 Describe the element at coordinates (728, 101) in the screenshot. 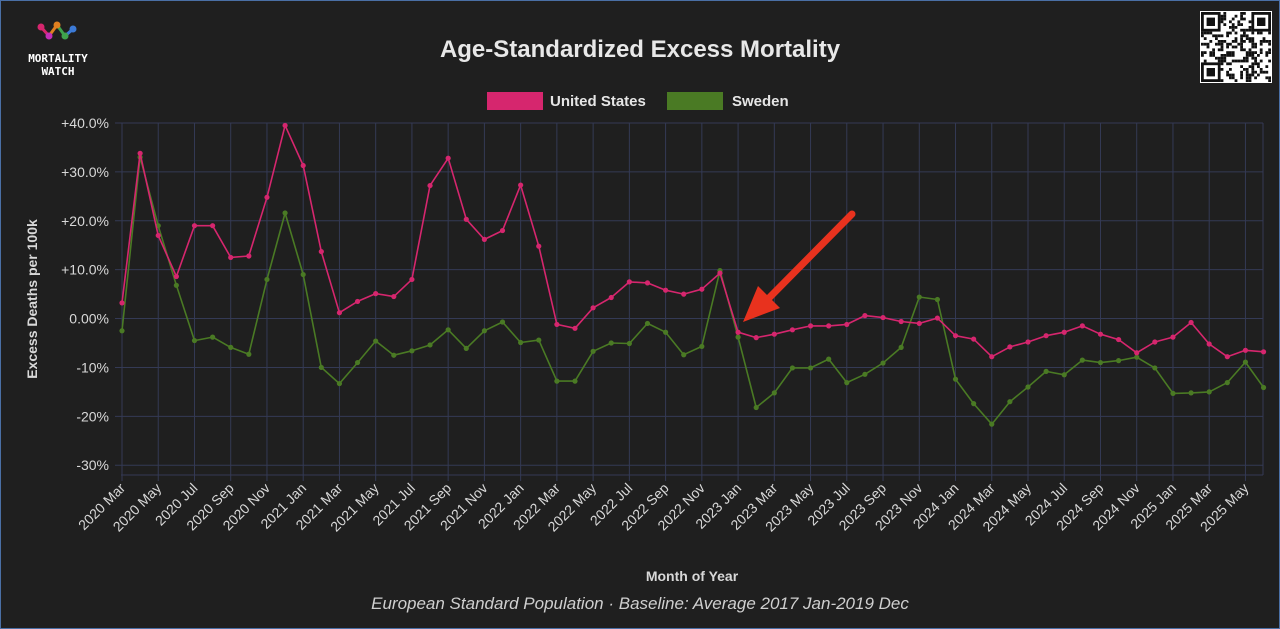

I see `legend-item-sweden: Sweden` at that location.